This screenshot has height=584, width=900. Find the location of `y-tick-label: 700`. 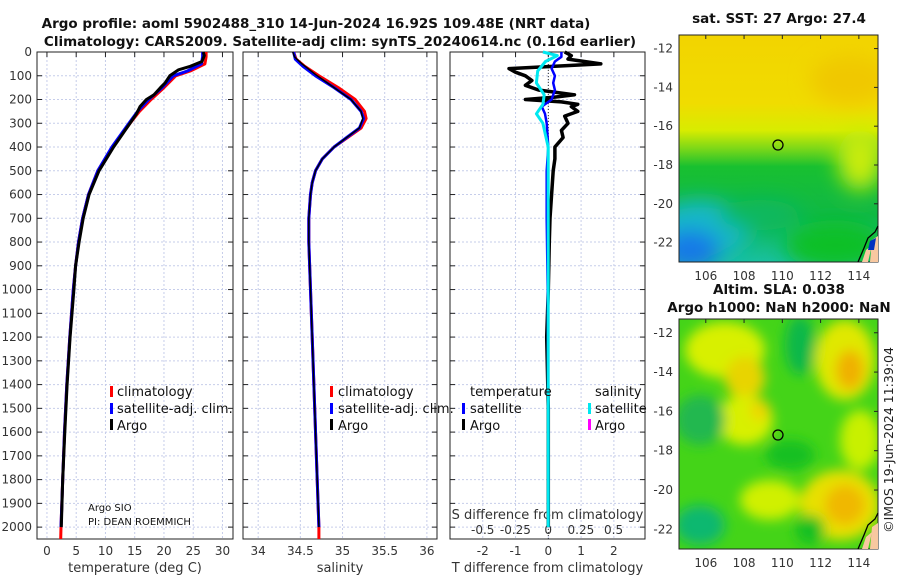

y-tick-label: 700 is located at coordinates (20, 218).